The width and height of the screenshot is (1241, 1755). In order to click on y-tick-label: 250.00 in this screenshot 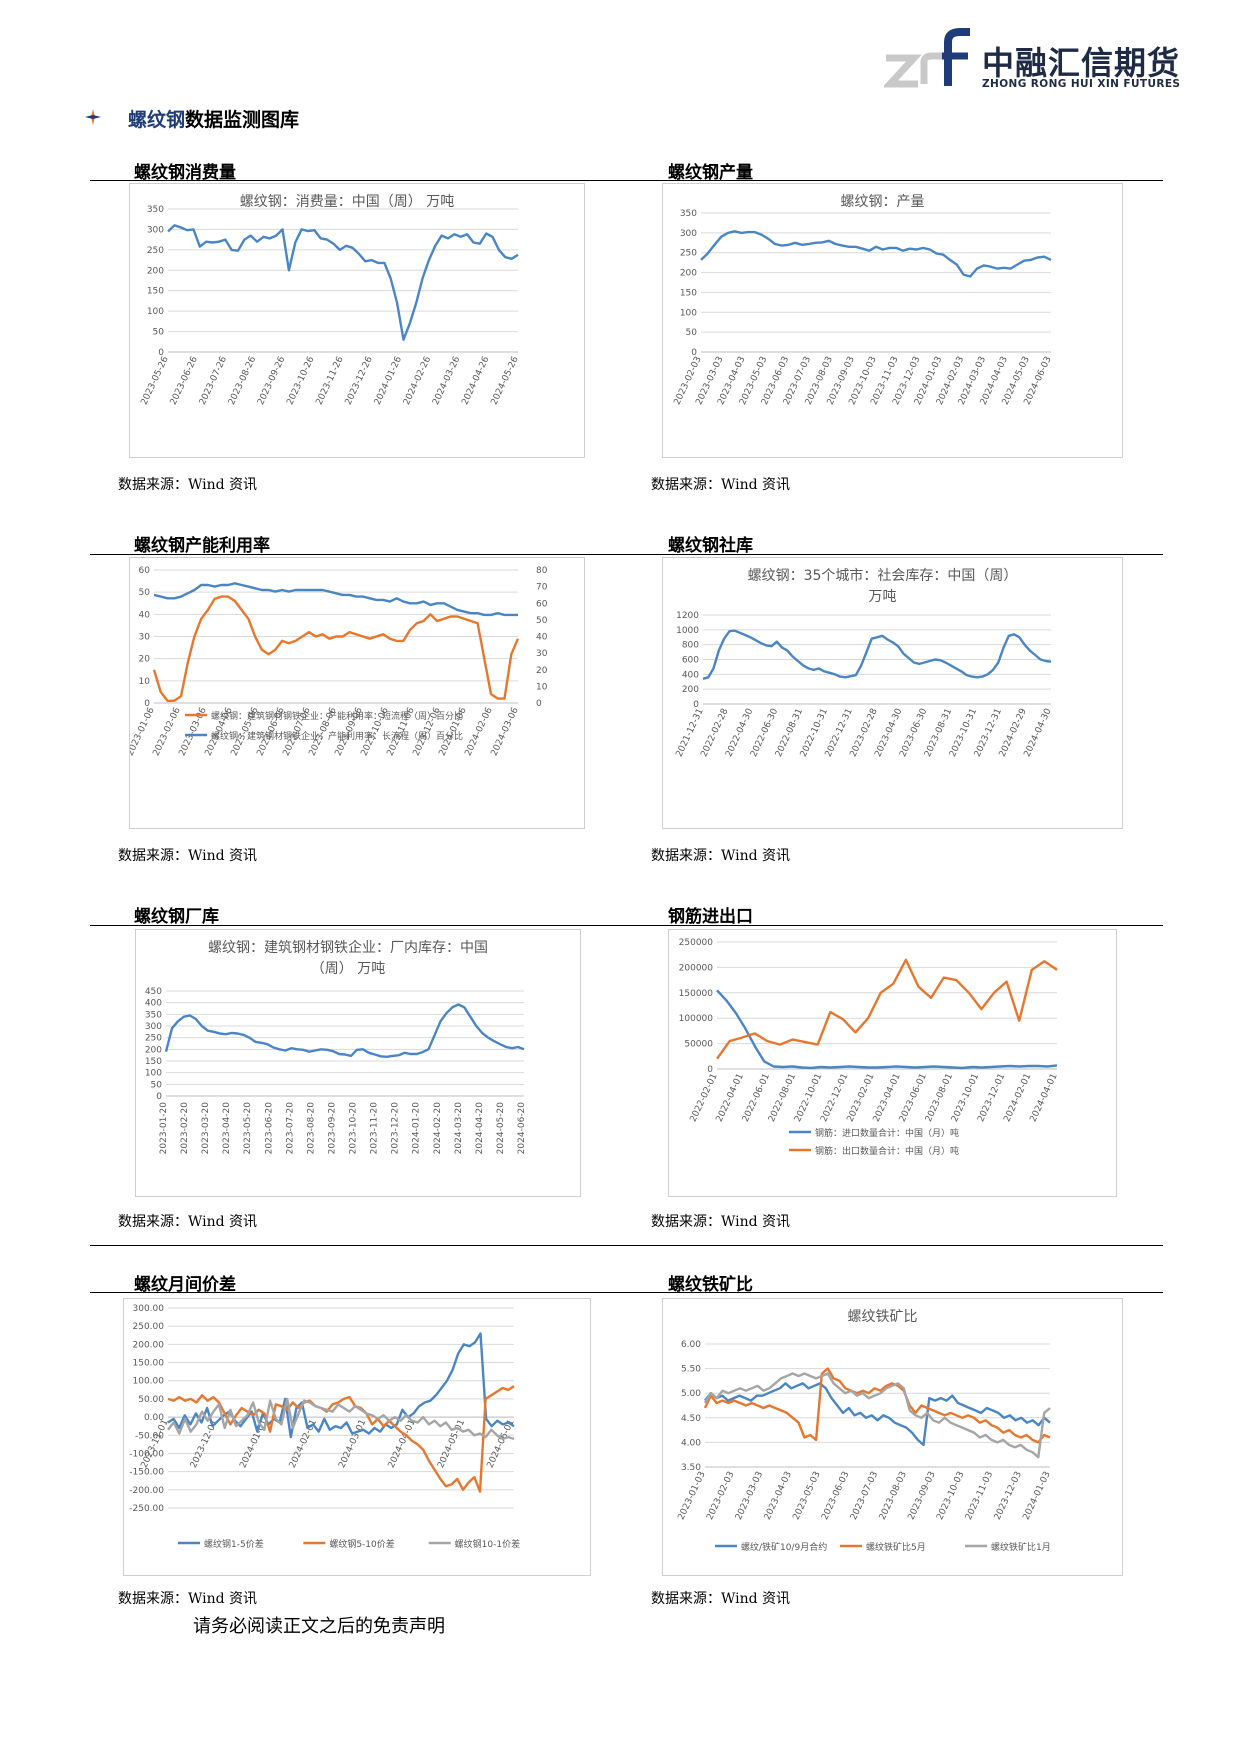, I will do `click(149, 1327)`.